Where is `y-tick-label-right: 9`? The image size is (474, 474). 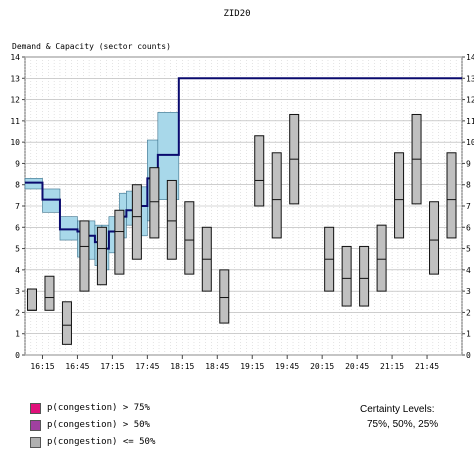
y-tick-label-right: 9 is located at coordinates (468, 163).